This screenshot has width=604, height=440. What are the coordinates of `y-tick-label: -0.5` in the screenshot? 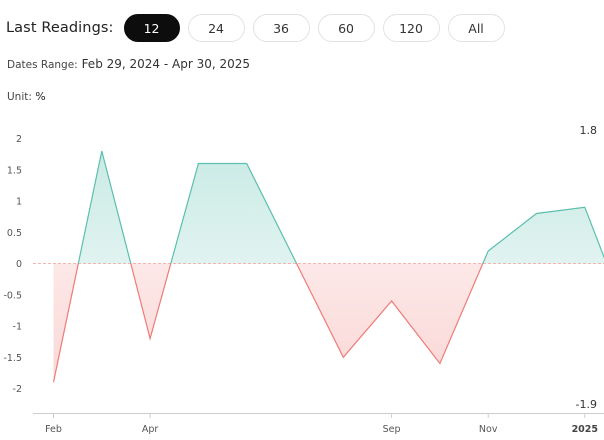 It's located at (12, 295).